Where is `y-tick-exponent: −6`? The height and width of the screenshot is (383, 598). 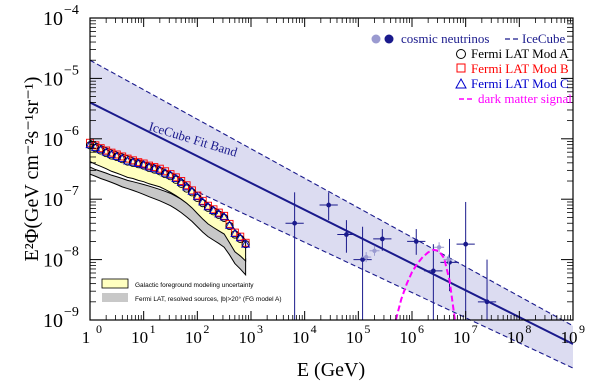
y-tick-exponent: −6 is located at coordinates (71, 131).